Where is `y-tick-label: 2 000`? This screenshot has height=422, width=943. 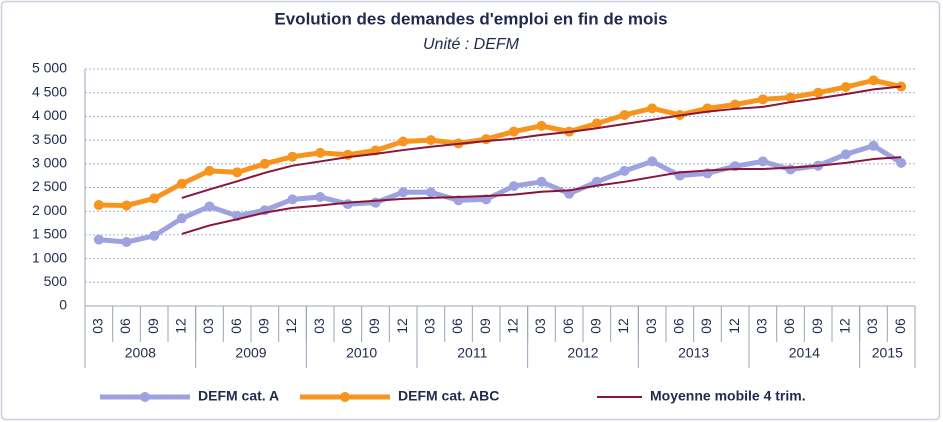
y-tick-label: 2 000 is located at coordinates (49, 210).